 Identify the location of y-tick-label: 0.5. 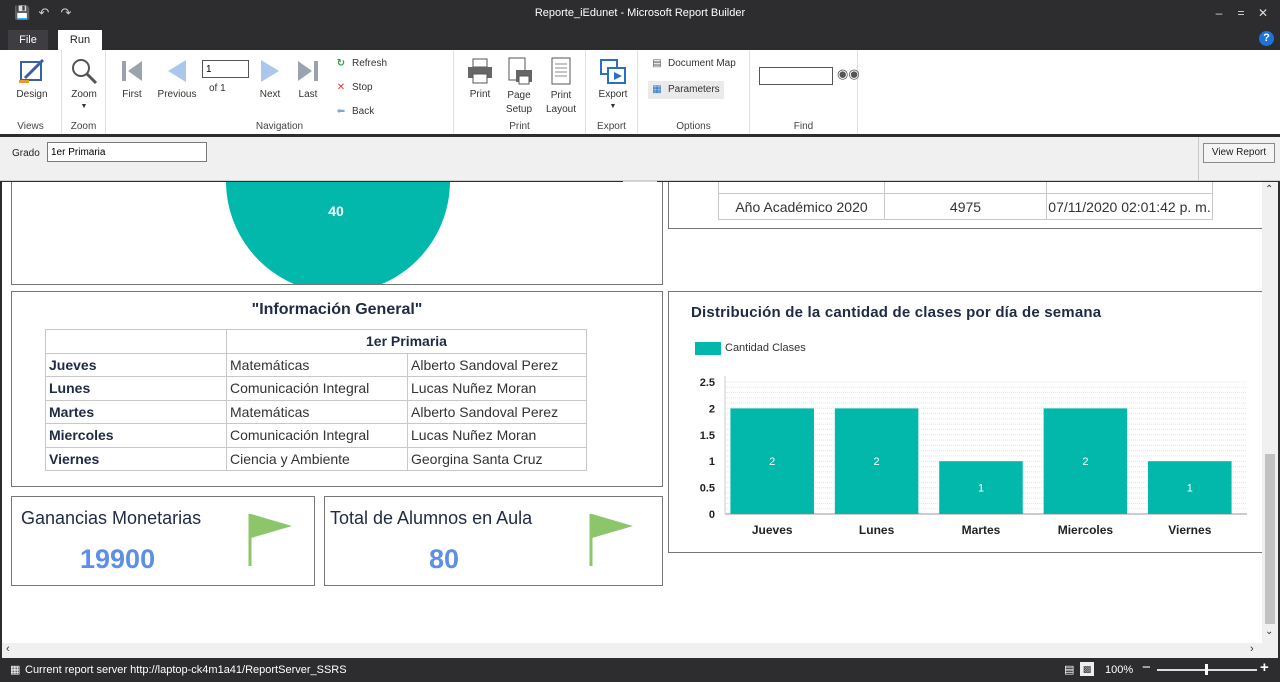
(707, 489).